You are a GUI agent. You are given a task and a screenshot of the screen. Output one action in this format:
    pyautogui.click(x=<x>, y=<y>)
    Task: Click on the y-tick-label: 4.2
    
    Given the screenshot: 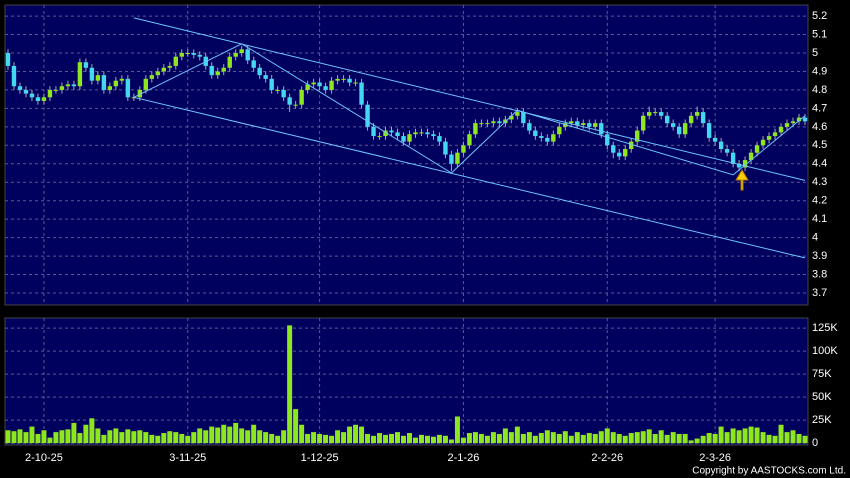 What is the action you would take?
    pyautogui.click(x=819, y=201)
    